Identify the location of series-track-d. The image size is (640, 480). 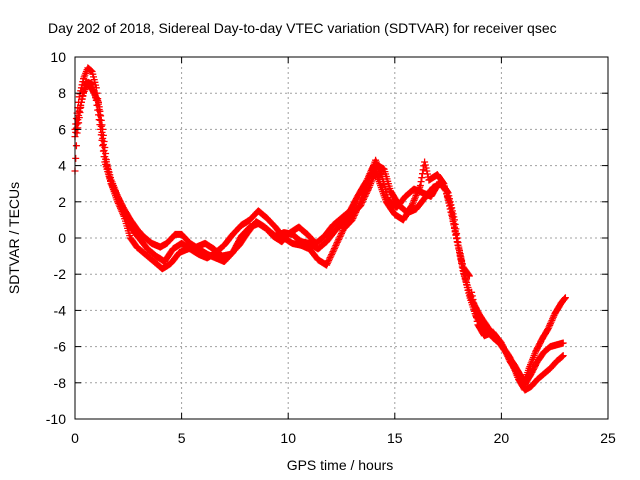
(517, 338).